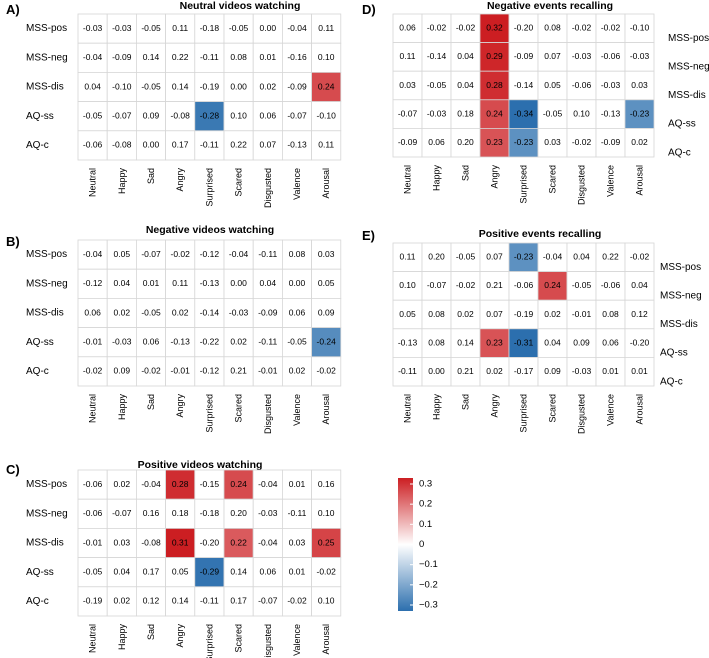 This screenshot has height=658, width=709. Describe the element at coordinates (494, 113) in the screenshot. I see `cell-value: 0.24` at that location.